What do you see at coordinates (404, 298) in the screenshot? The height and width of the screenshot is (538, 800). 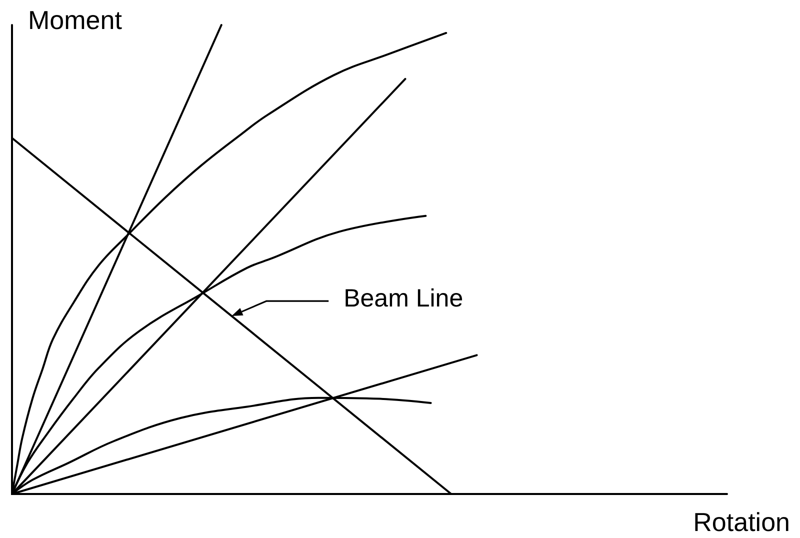 I see `legend-label: Beam Line` at bounding box center [404, 298].